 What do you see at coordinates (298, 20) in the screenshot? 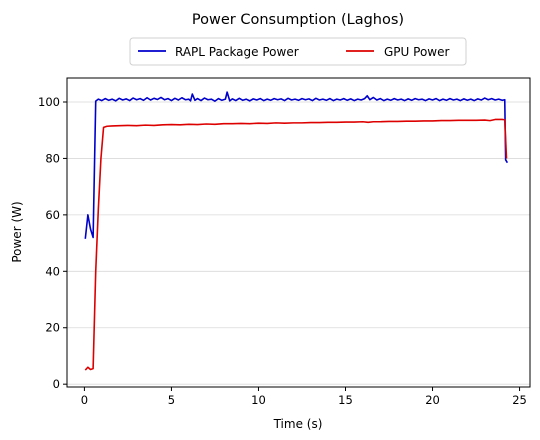
I see `chart-title: Power Consumption (Laghos)` at bounding box center [298, 20].